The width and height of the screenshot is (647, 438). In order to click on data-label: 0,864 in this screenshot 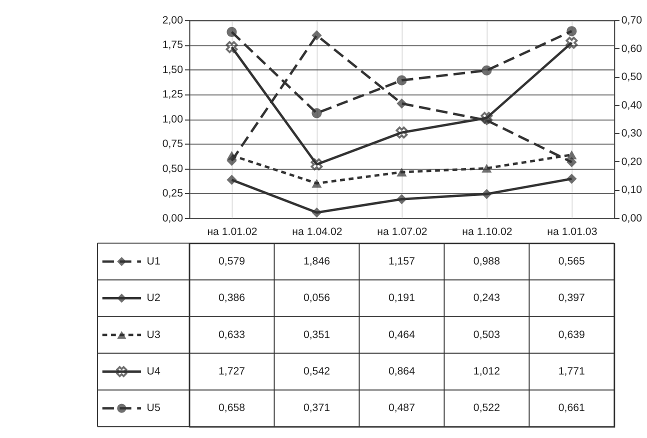, I will do `click(402, 372)`.